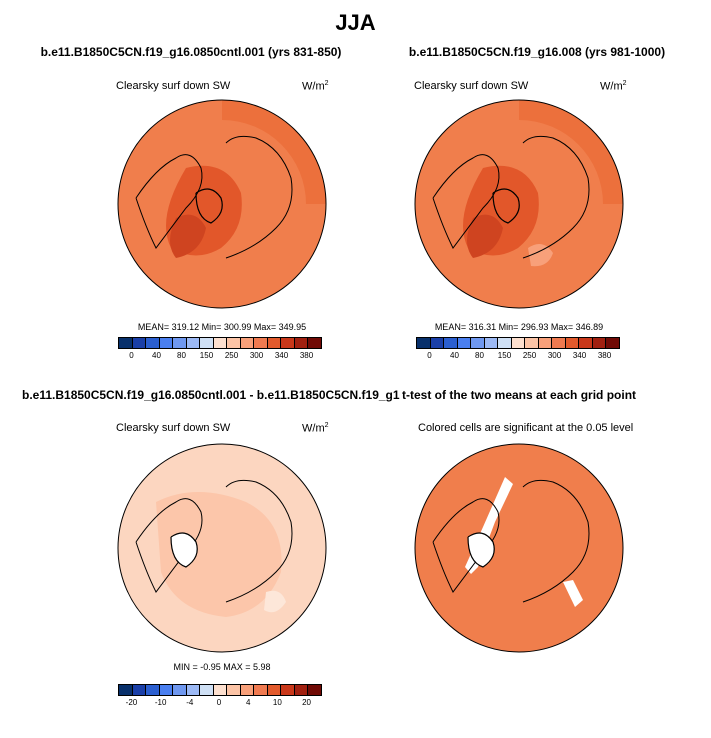 The height and width of the screenshot is (738, 711). Describe the element at coordinates (454, 355) in the screenshot. I see `colorbar-tick-label: 40` at that location.